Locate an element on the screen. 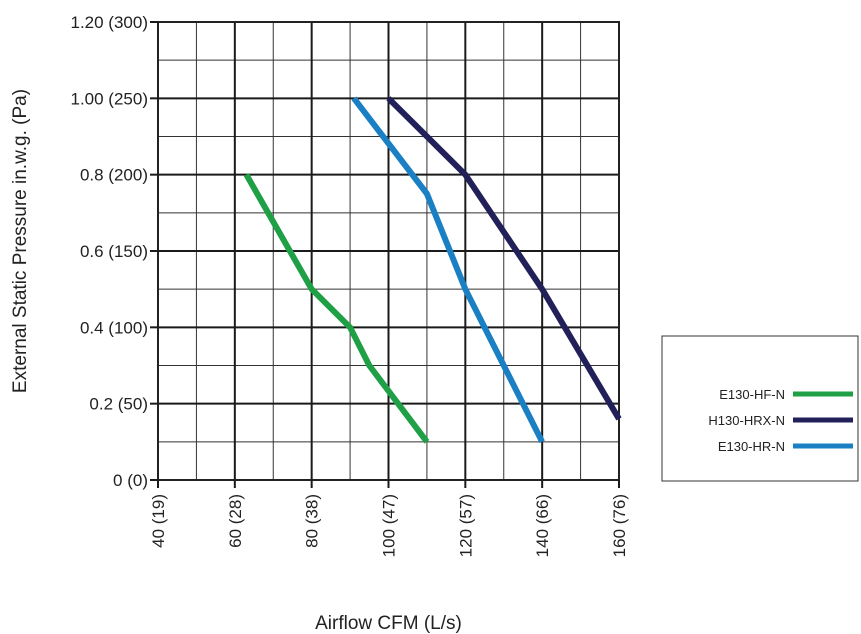  legend-label-1: E130-HF-N is located at coordinates (752, 394).